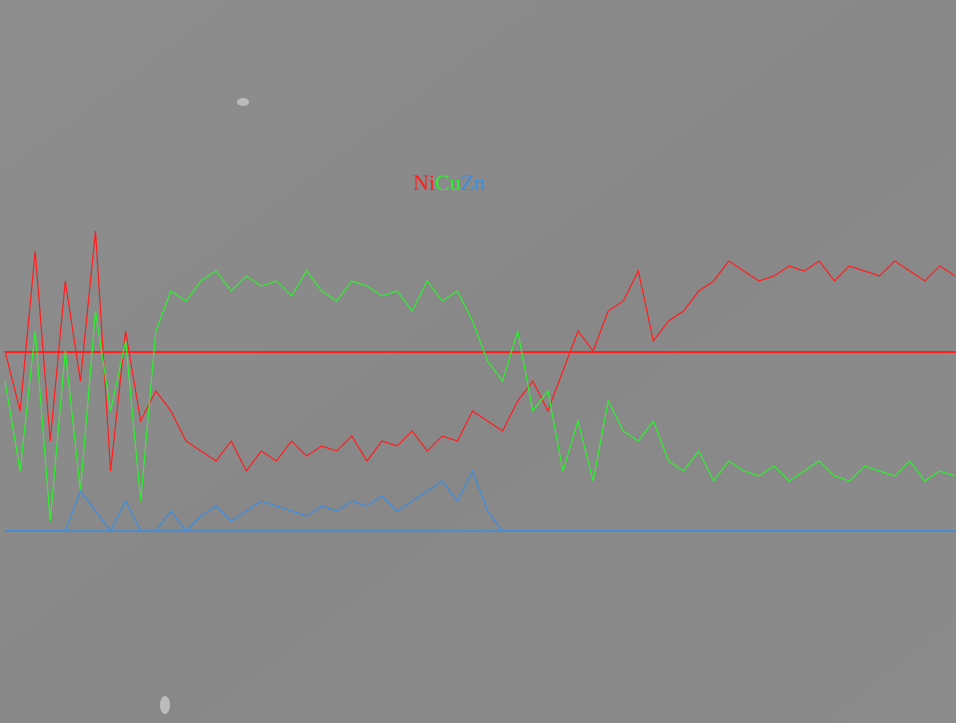 This screenshot has height=723, width=956. Describe the element at coordinates (424, 182) in the screenshot. I see `legend-entry: Ni` at that location.